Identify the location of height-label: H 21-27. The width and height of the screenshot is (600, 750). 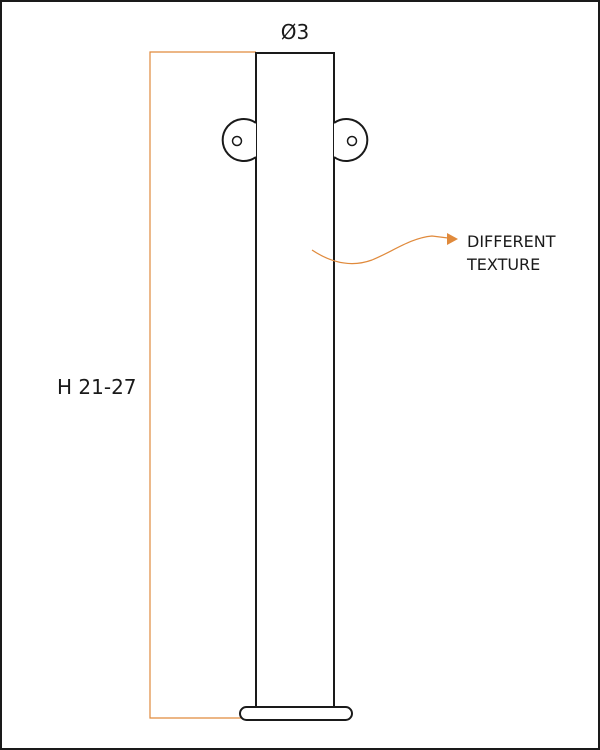
(97, 387).